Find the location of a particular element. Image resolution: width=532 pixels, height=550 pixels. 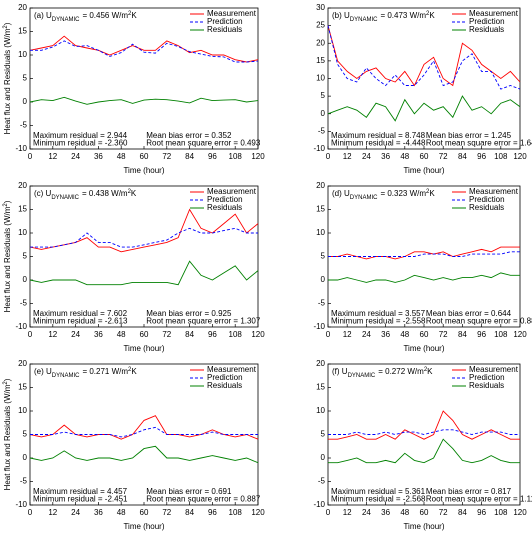

x-axis-label: Time (hour) is located at coordinates (143, 348).